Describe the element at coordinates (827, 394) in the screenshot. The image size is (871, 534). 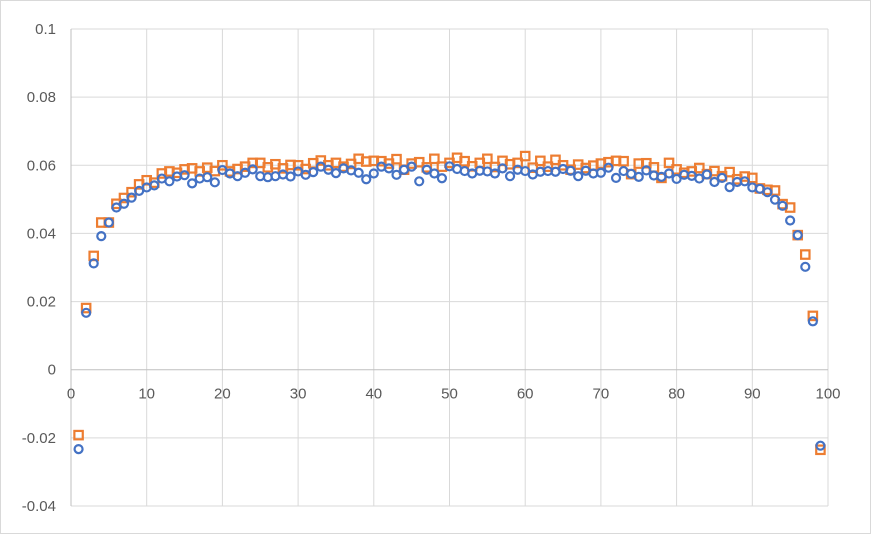
I see `x-tick-label: 100` at that location.